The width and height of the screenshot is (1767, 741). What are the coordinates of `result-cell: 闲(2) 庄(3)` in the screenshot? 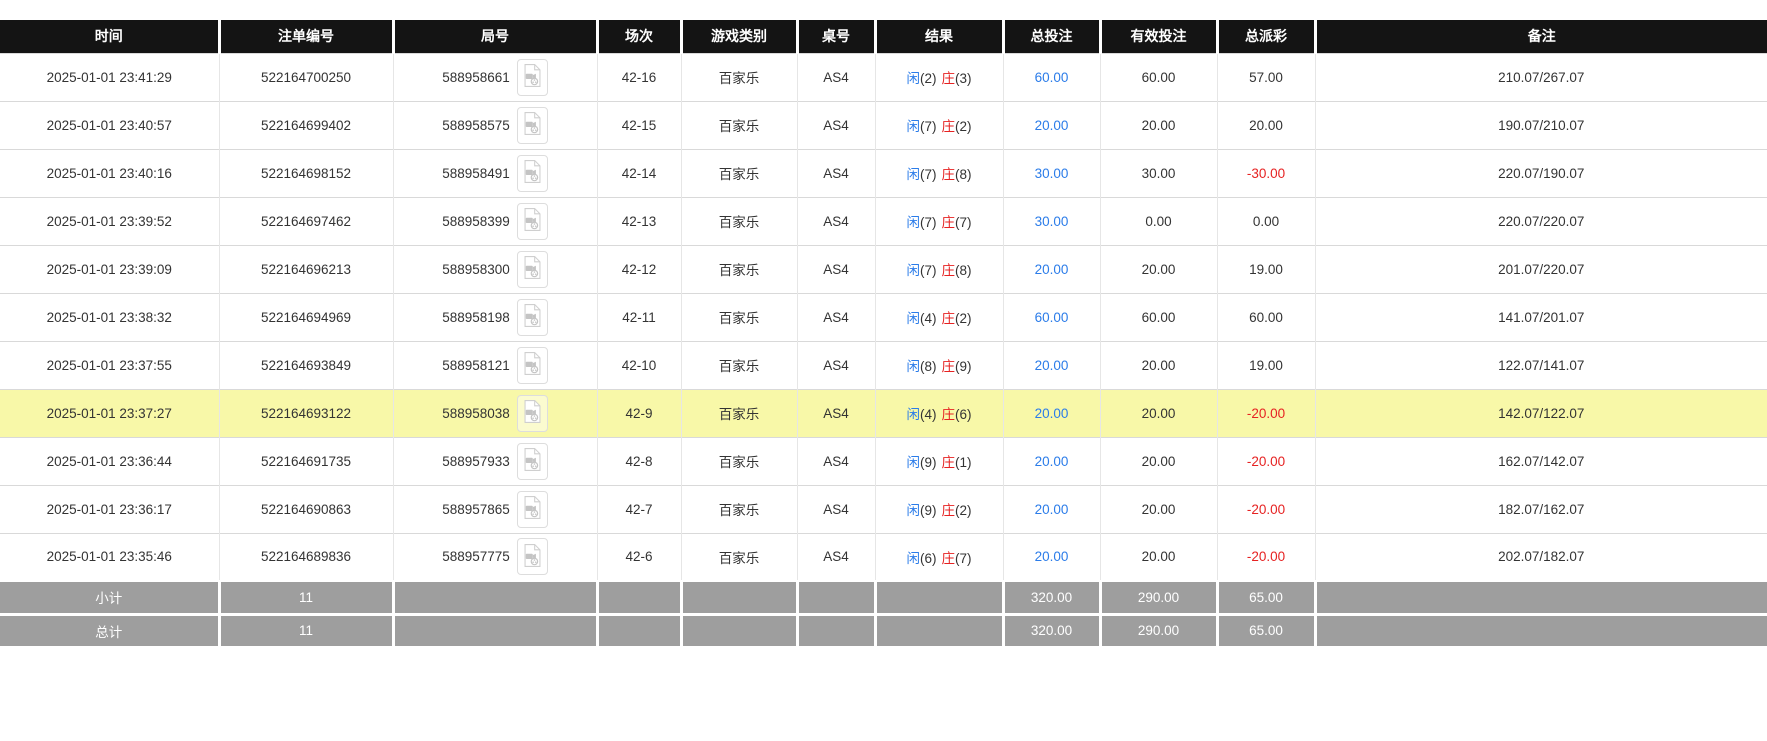 It's located at (938, 76).